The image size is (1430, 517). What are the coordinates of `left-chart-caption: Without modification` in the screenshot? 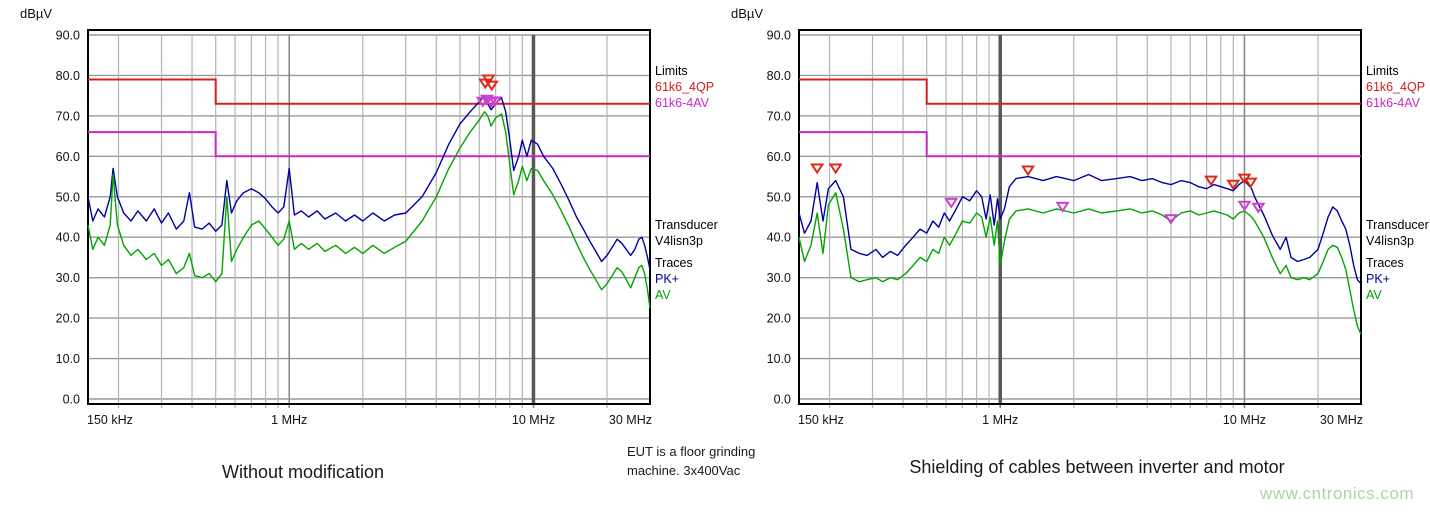 It's located at (303, 472).